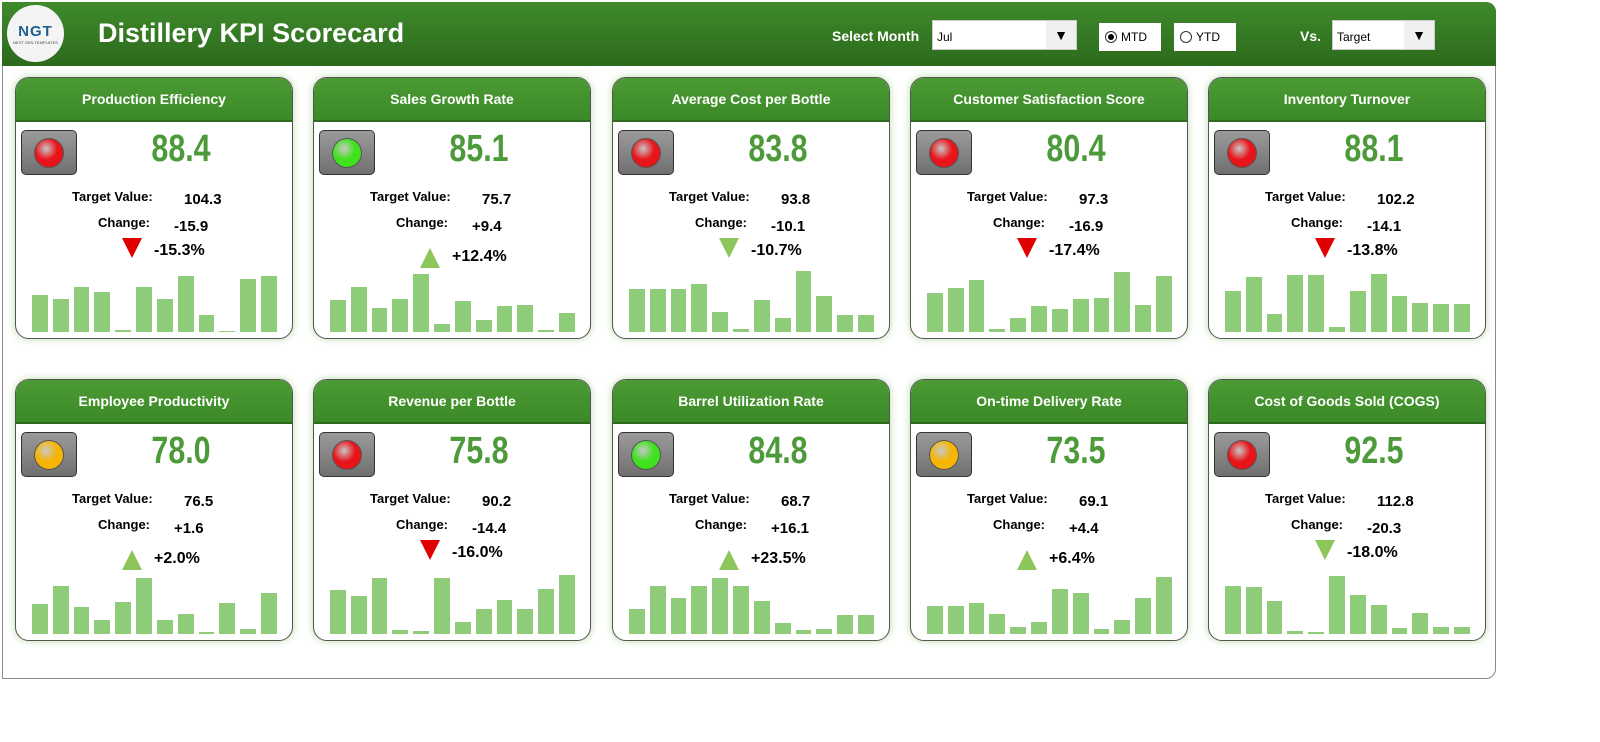 Image resolution: width=1600 pixels, height=742 pixels. Describe the element at coordinates (1086, 226) in the screenshot. I see `change-value: -16.9` at that location.